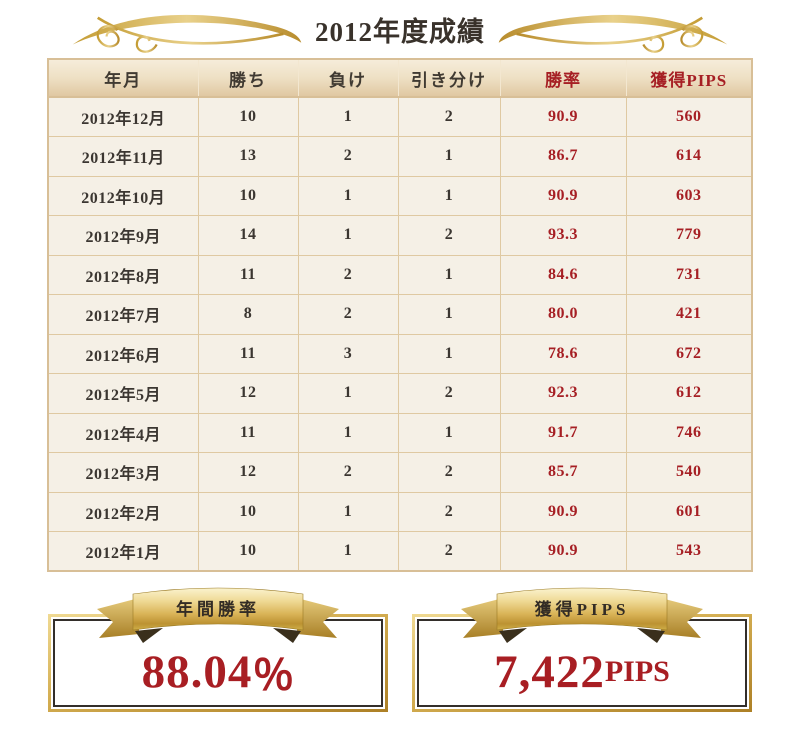 This screenshot has width=800, height=740. Describe the element at coordinates (689, 116) in the screenshot. I see `cell-pips: 560` at that location.